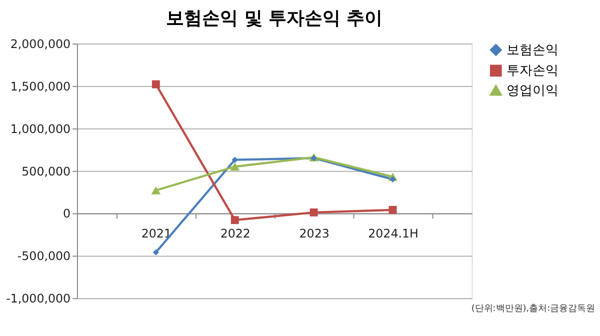  I want to click on legend-label: 투자손익, so click(532, 71).